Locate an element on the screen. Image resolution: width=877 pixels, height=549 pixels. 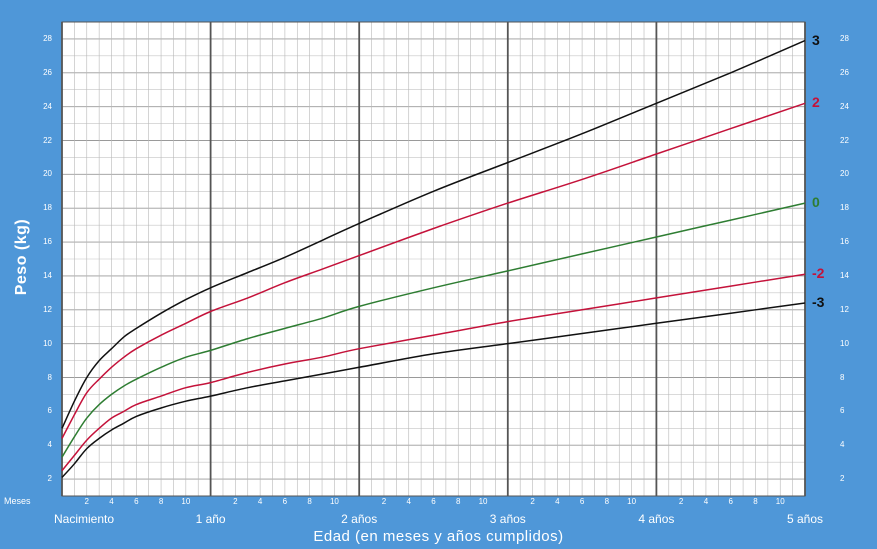
y-tick-label-right: 24 is located at coordinates (844, 106).